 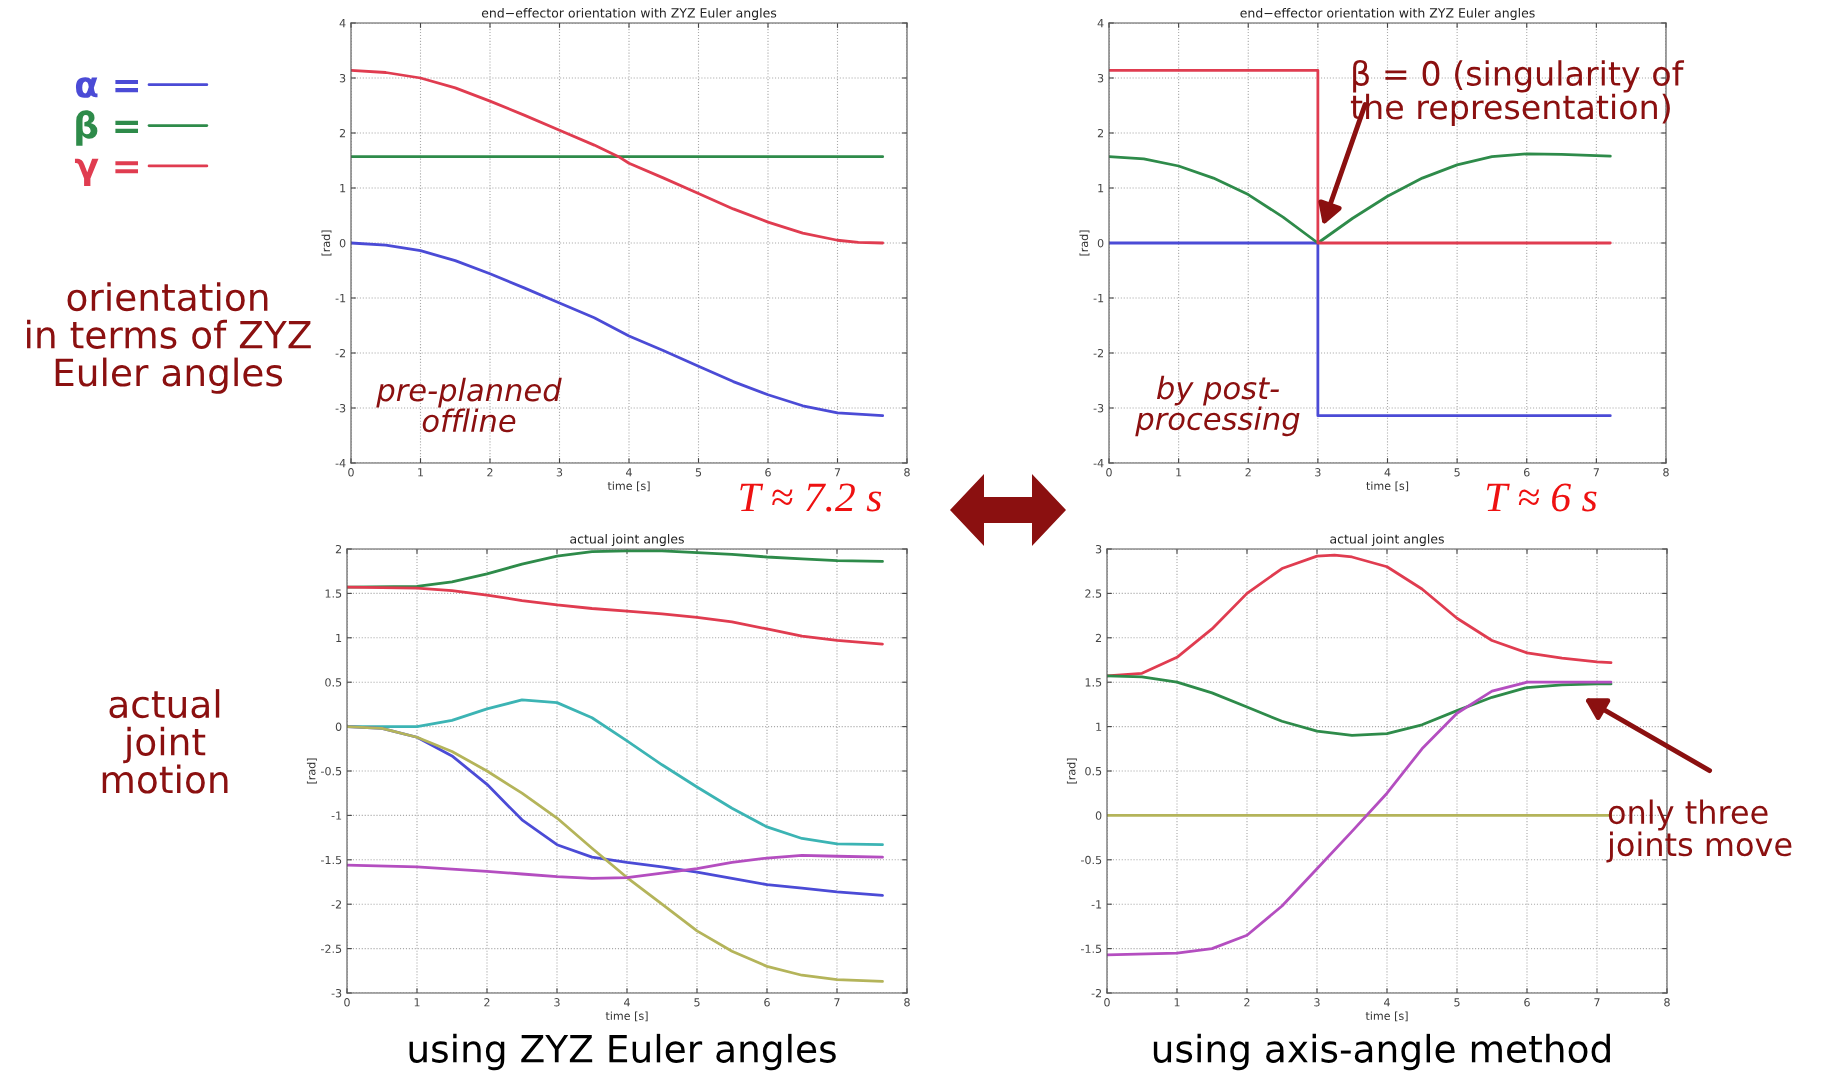 I want to click on text: using axis-angle method, so click(x=1381, y=1052).